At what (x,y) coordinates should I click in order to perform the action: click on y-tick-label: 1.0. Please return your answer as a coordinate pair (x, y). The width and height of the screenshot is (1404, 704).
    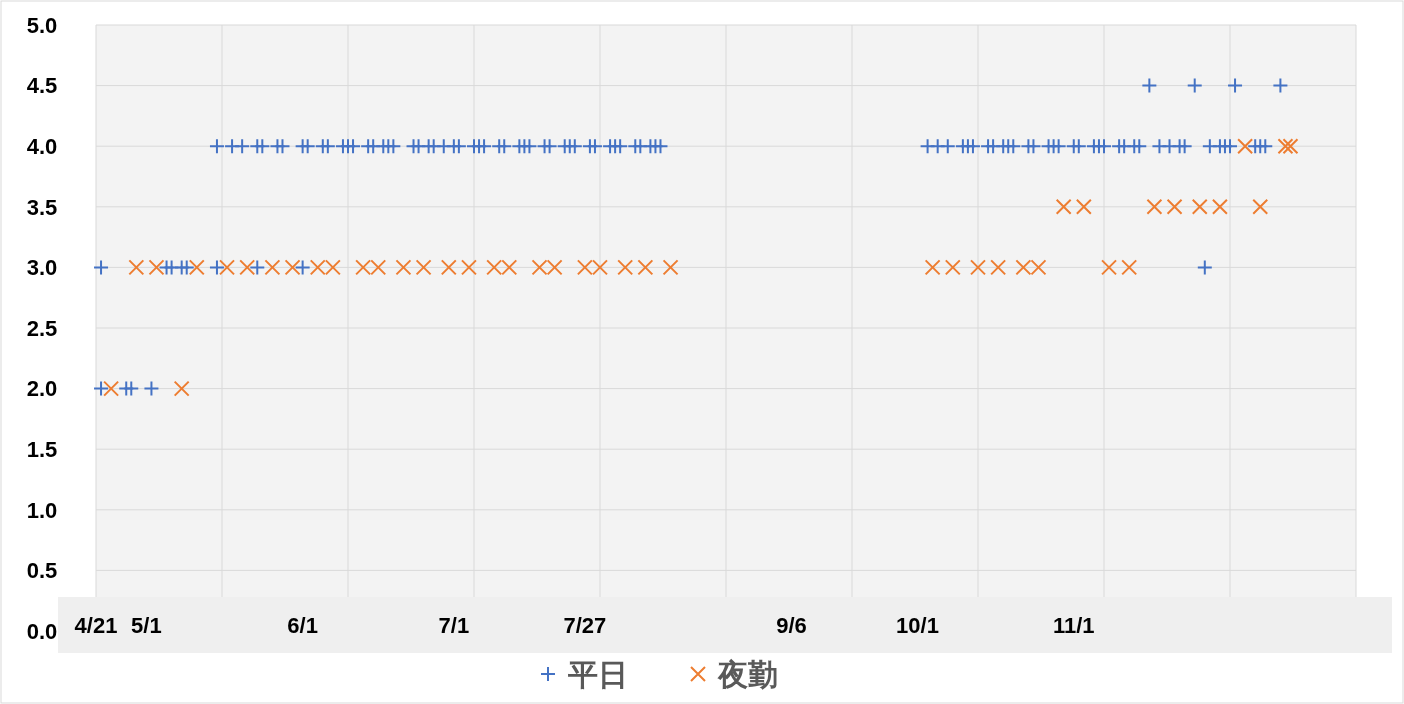
    Looking at the image, I should click on (42, 510).